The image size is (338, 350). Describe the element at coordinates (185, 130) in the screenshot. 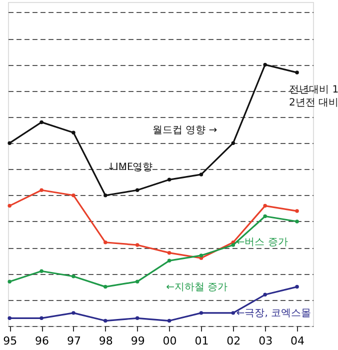

I see `annotation: 월드컵 영향 →` at that location.